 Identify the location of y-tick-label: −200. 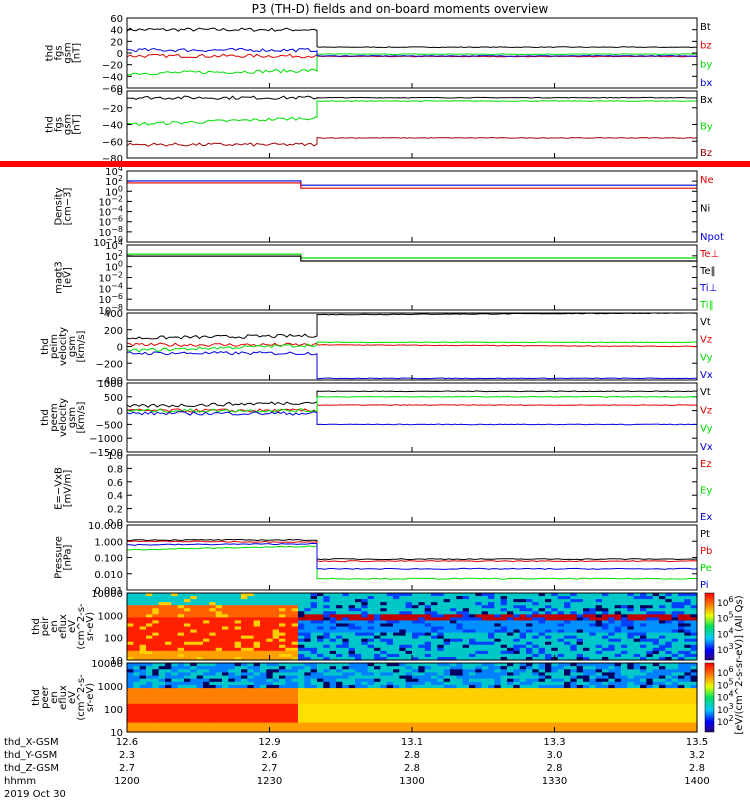
(109, 364).